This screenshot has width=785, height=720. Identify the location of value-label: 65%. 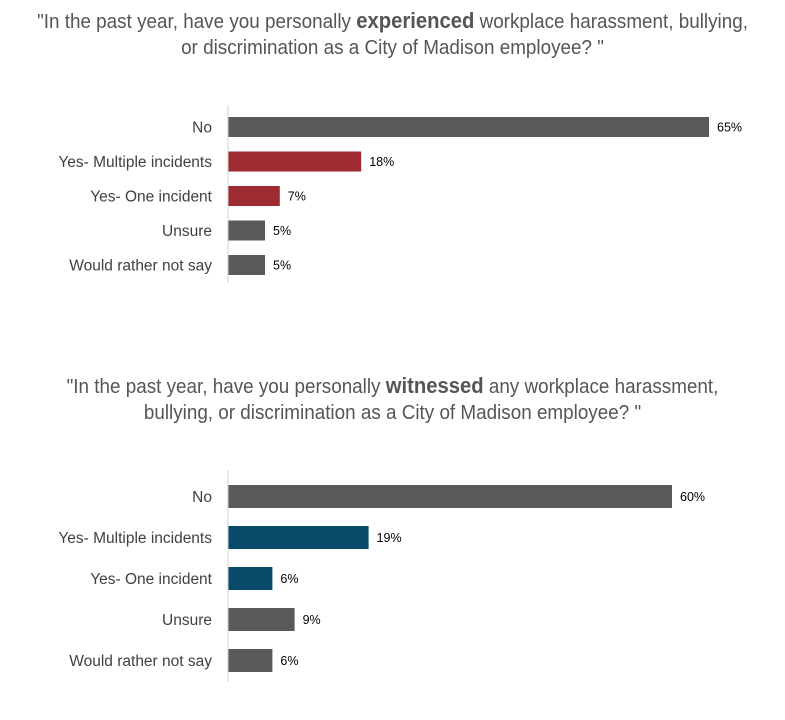
(729, 128).